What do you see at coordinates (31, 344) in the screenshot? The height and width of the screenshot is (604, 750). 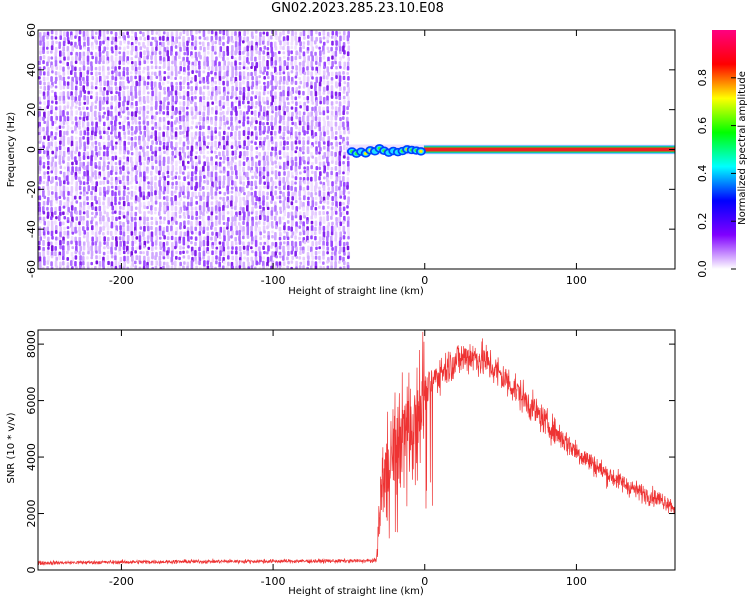 I see `y-tick-label-bottom: 8000` at bounding box center [31, 344].